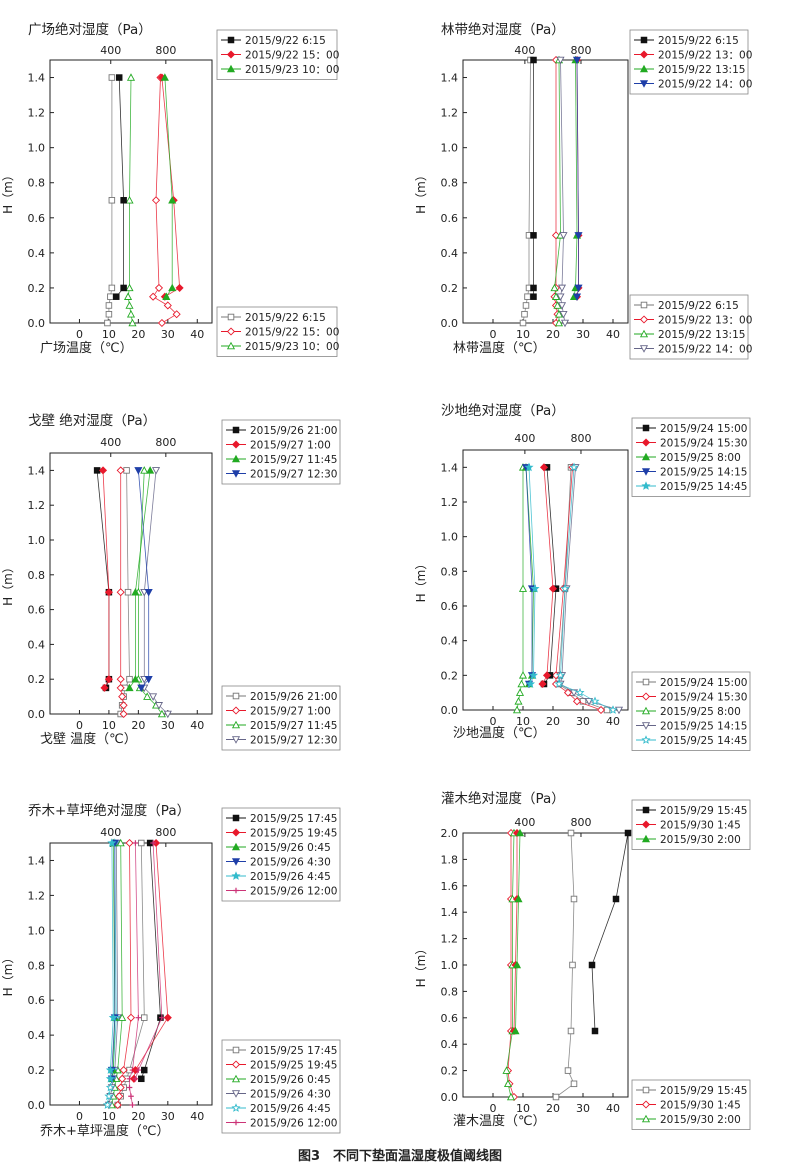 This screenshot has height=1172, width=800. I want to click on top-tick-label: 400, so click(524, 438).